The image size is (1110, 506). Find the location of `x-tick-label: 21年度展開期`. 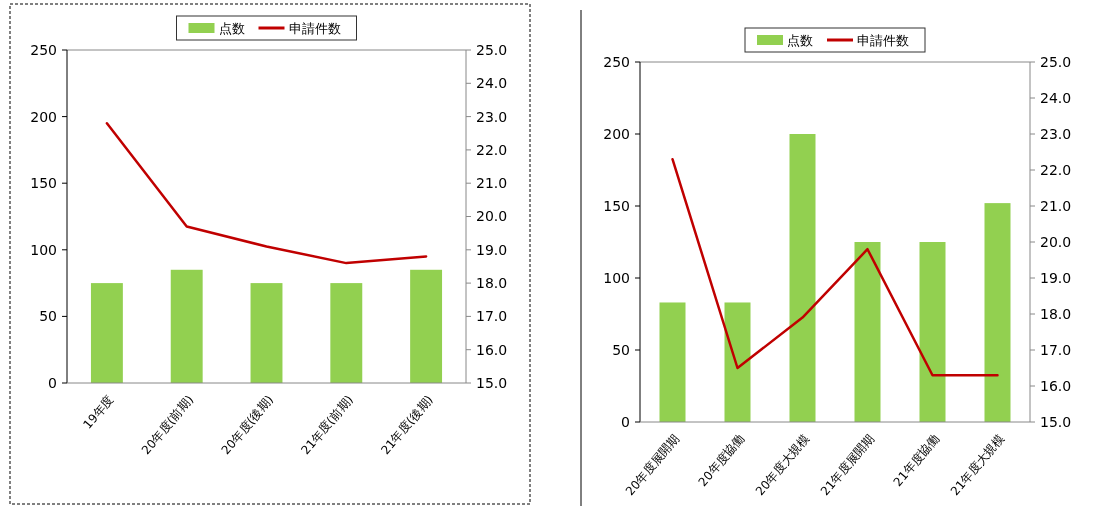

x-tick-label: 21年度展開期 is located at coordinates (847, 465).